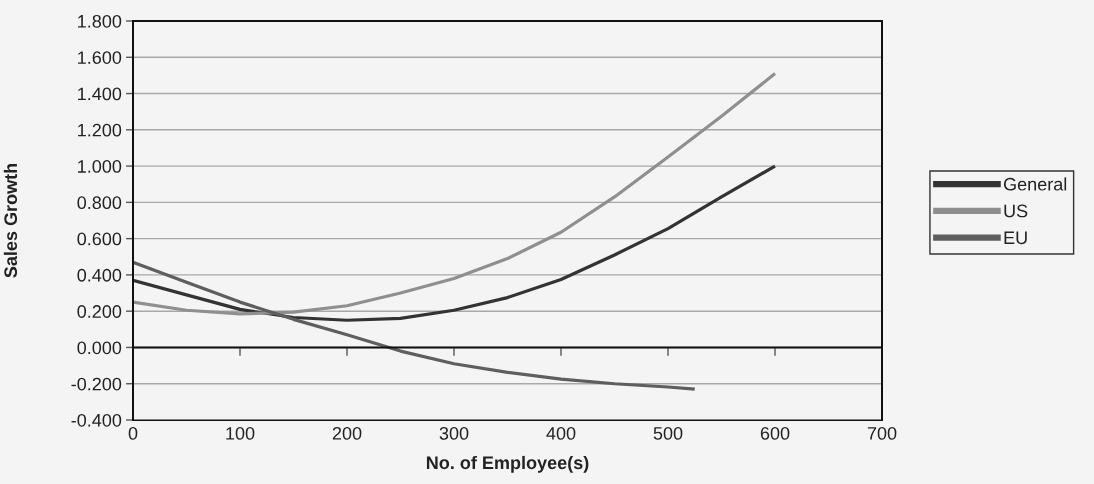 The image size is (1094, 484). I want to click on y-tick-label: 0.000, so click(99, 348).